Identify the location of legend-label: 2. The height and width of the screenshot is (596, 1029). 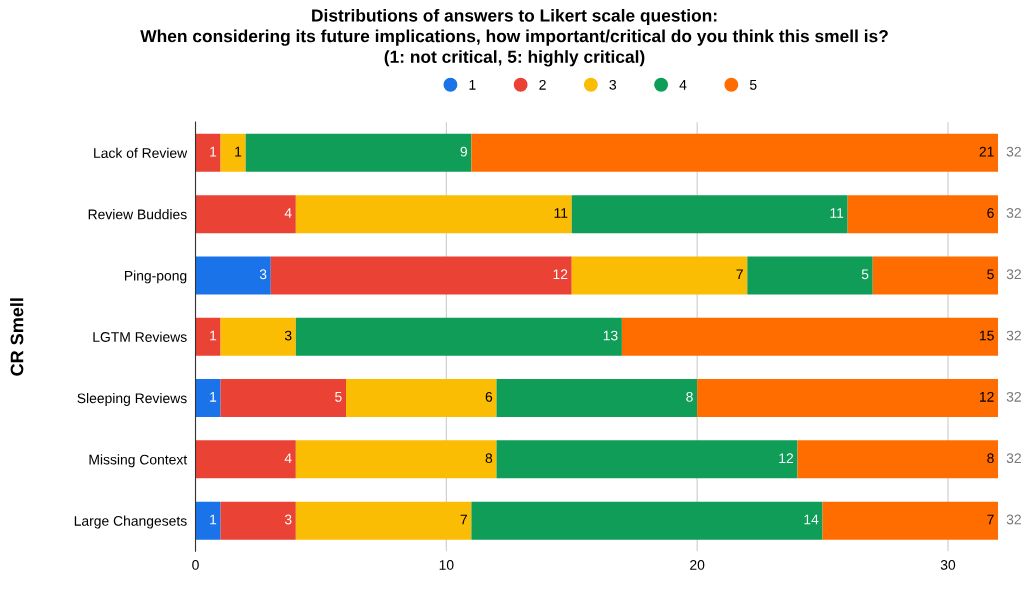
(542, 84).